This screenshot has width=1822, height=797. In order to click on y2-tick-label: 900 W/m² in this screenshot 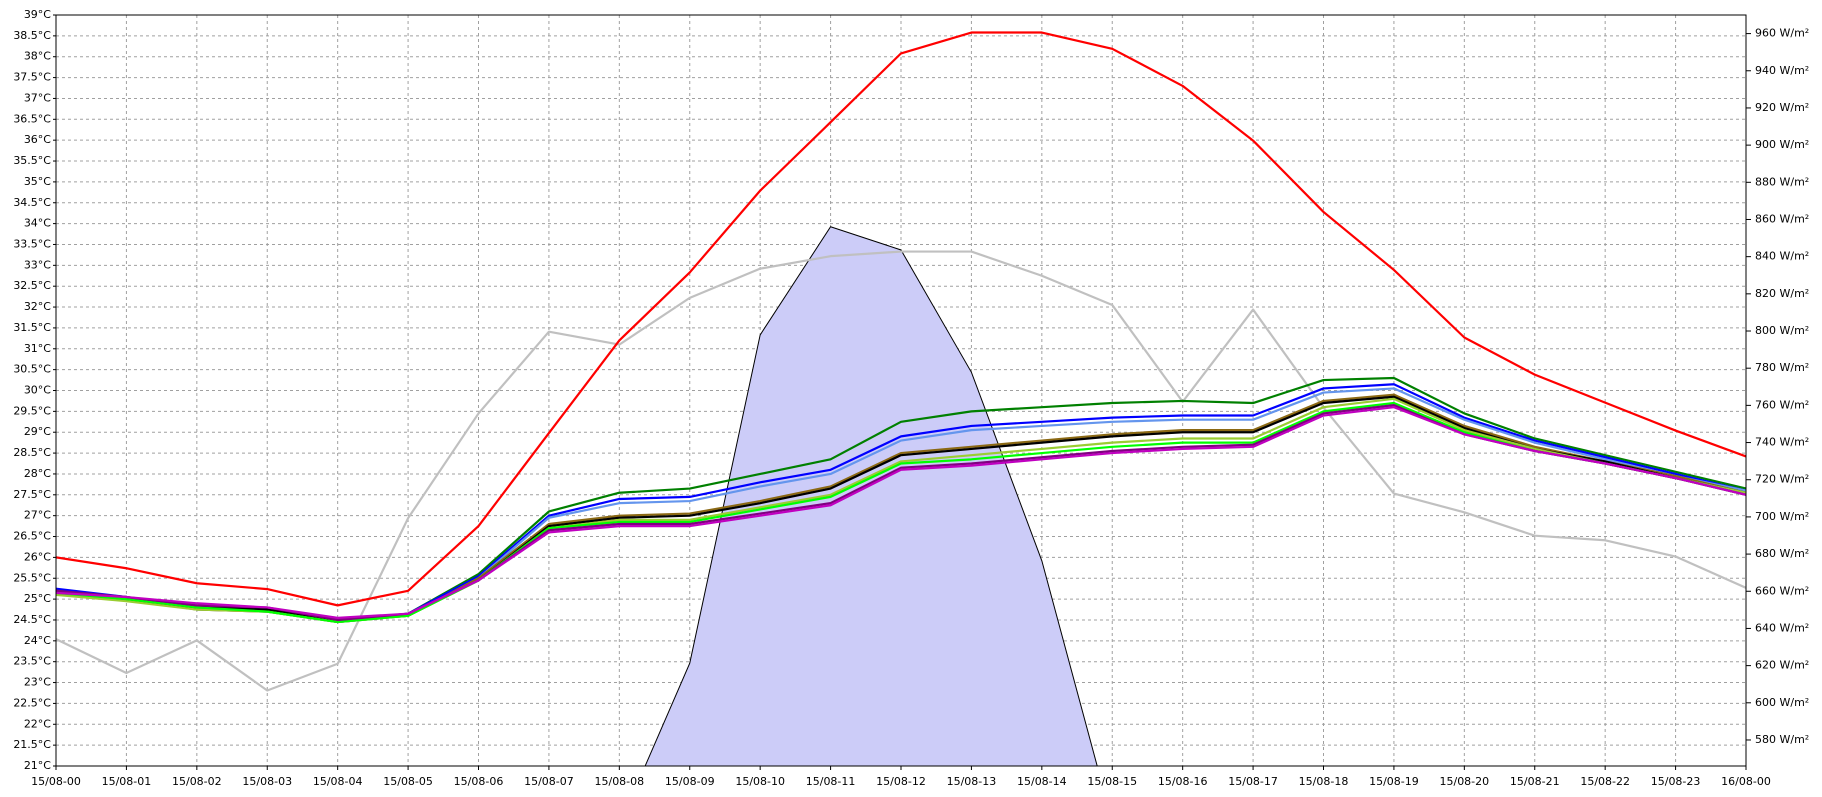, I will do `click(1782, 144)`.